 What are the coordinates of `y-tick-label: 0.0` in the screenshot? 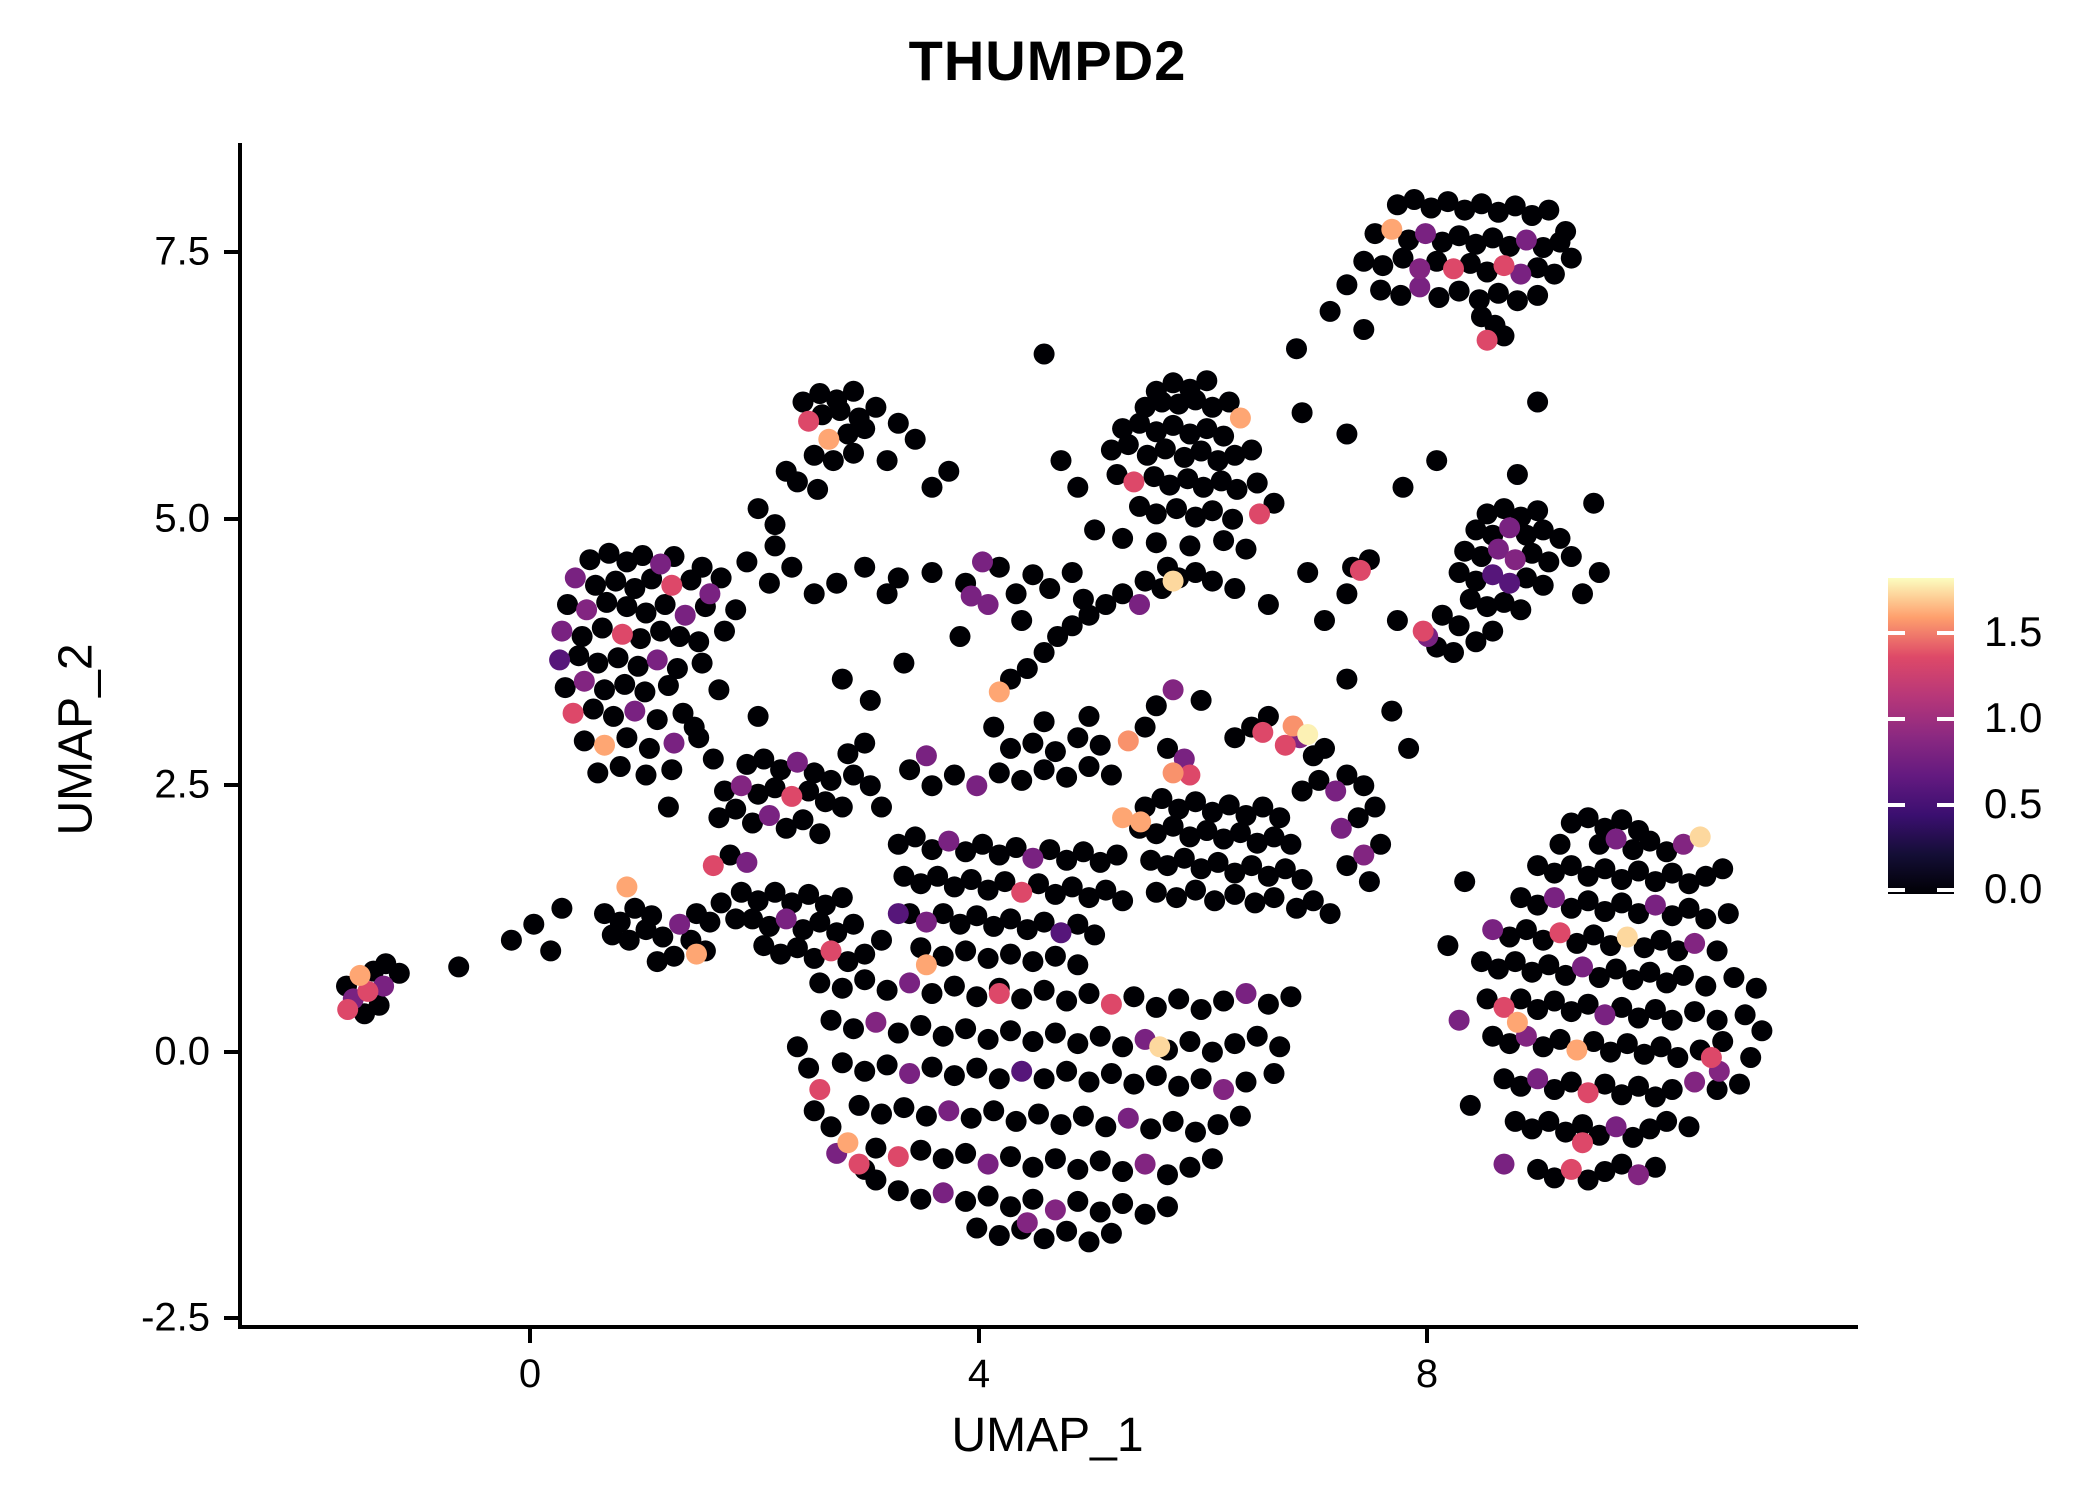 It's located at (182, 1051).